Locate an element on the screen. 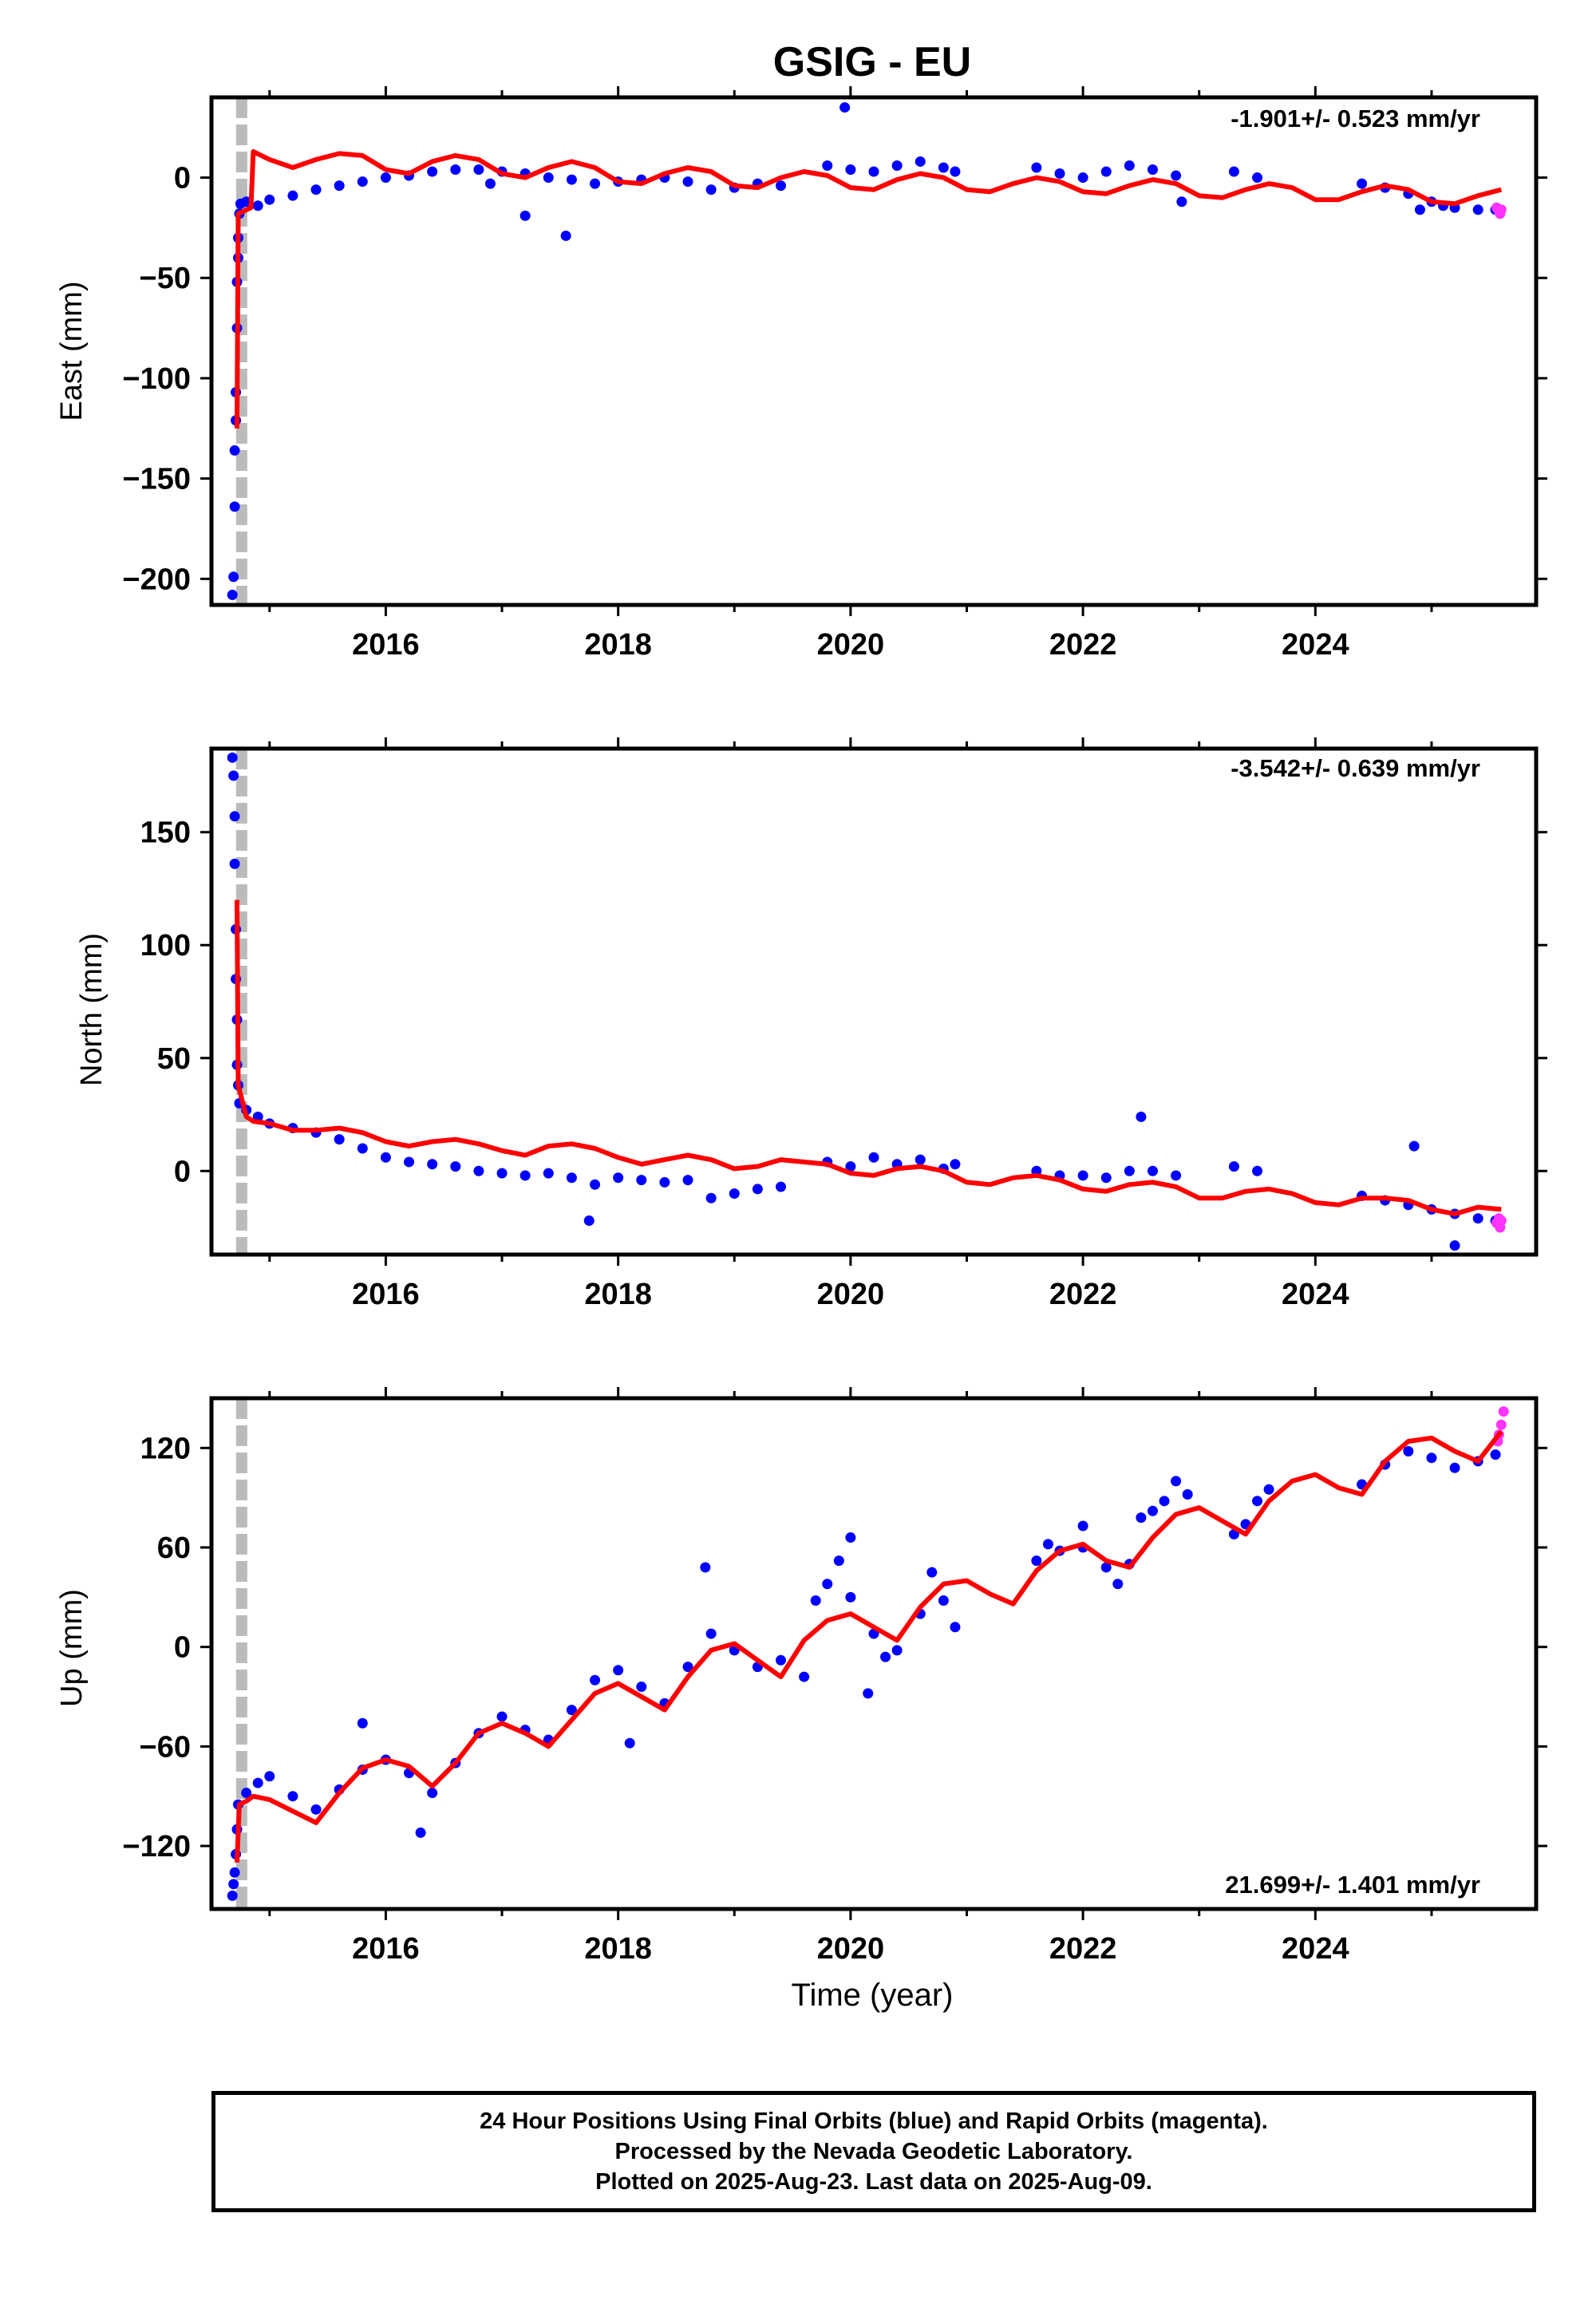  x-axis-label: Time (year) is located at coordinates (873, 1996).